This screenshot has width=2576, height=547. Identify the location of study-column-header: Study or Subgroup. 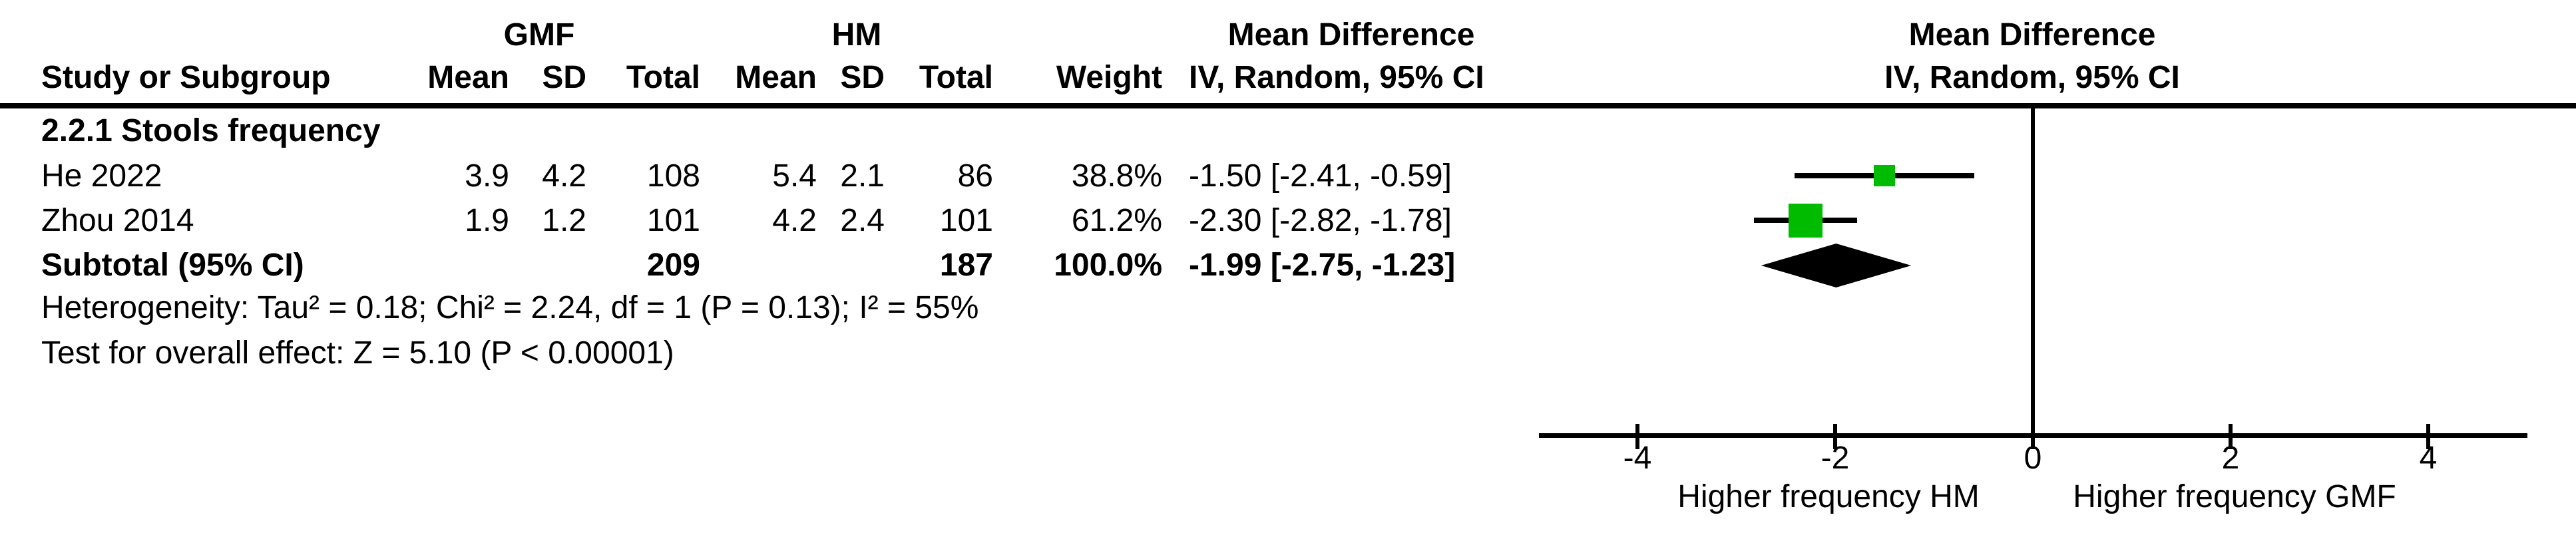
(186, 77).